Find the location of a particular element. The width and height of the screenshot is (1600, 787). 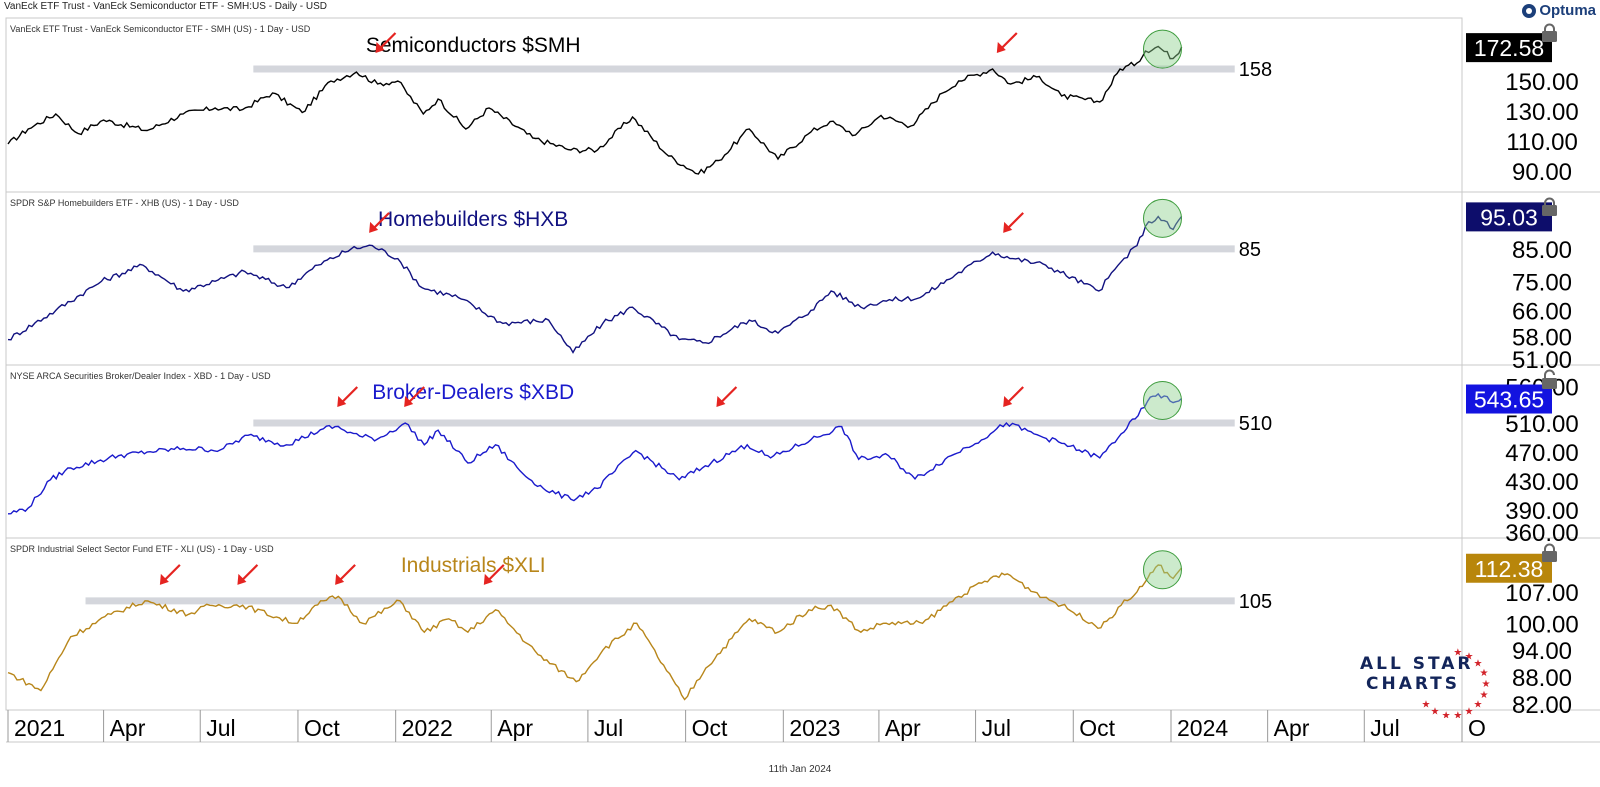

y-tick-label: 107.00 is located at coordinates (1541, 593).